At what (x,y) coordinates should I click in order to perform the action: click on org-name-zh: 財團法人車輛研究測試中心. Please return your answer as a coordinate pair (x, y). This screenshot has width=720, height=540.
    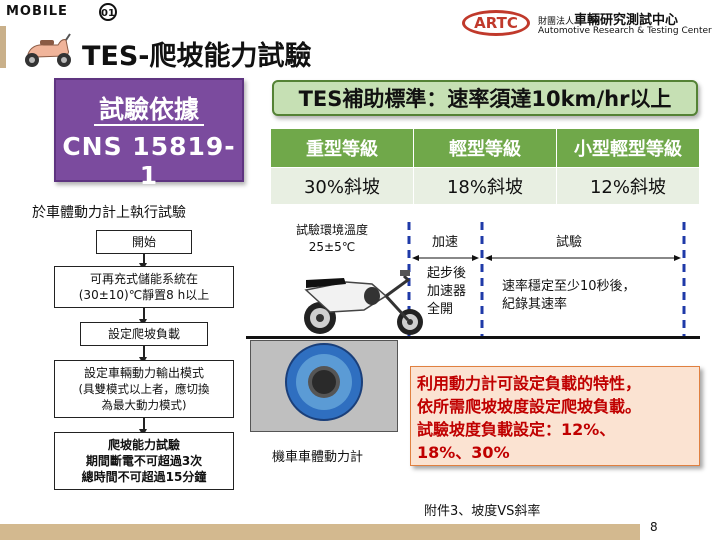
    Looking at the image, I should click on (608, 18).